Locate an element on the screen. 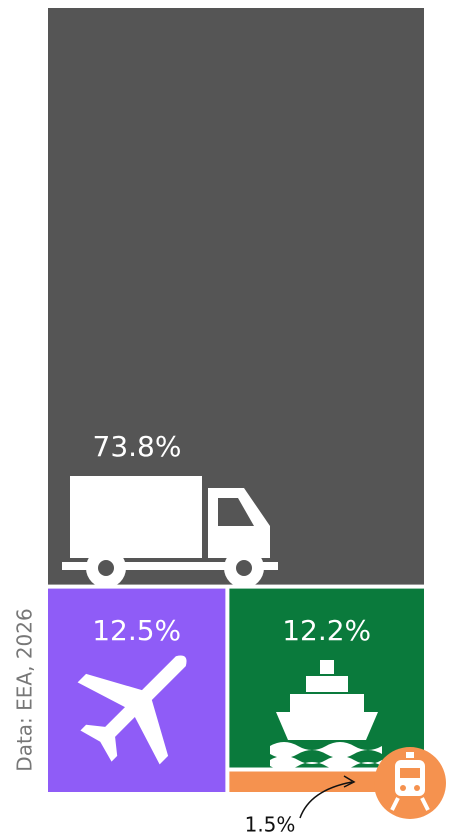 The width and height of the screenshot is (464, 839). ship-icon is located at coordinates (326, 715).